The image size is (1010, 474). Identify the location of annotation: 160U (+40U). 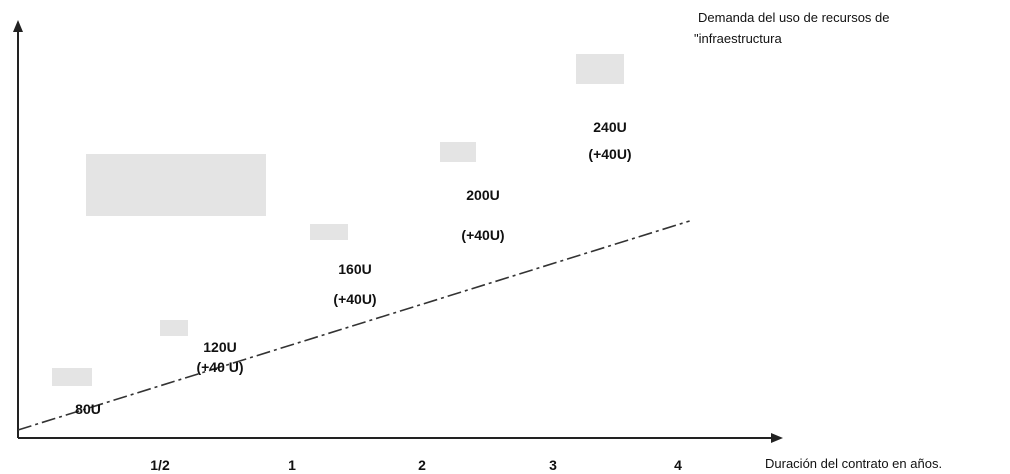
(354, 284).